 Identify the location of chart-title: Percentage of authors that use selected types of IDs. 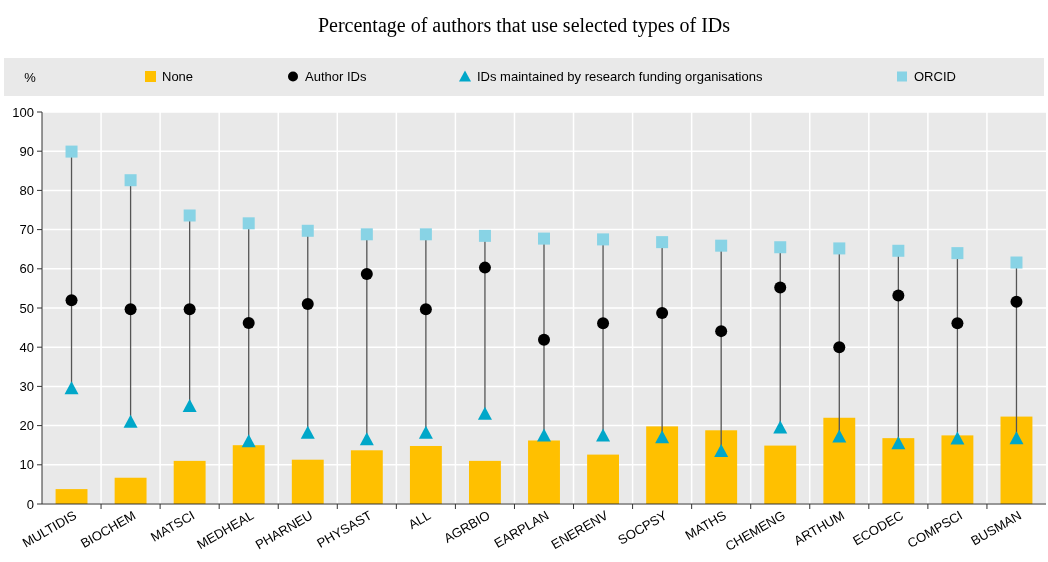
(524, 25).